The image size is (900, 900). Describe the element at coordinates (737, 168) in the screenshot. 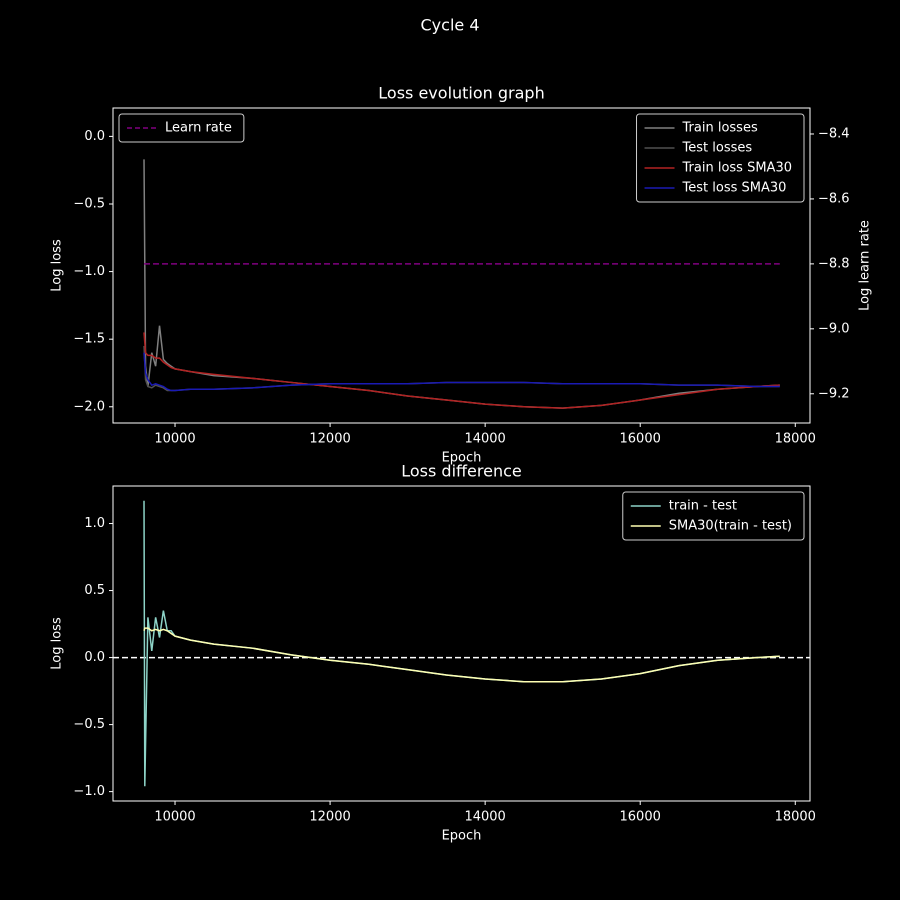

I see `legend-label: Train loss SMA30` at that location.